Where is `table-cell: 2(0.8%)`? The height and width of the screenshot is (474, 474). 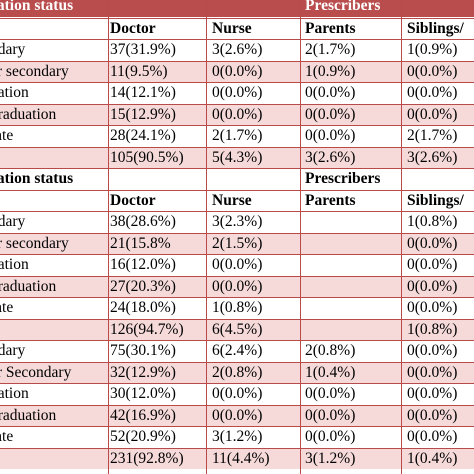
table-cell: 2(0.8%) is located at coordinates (237, 372).